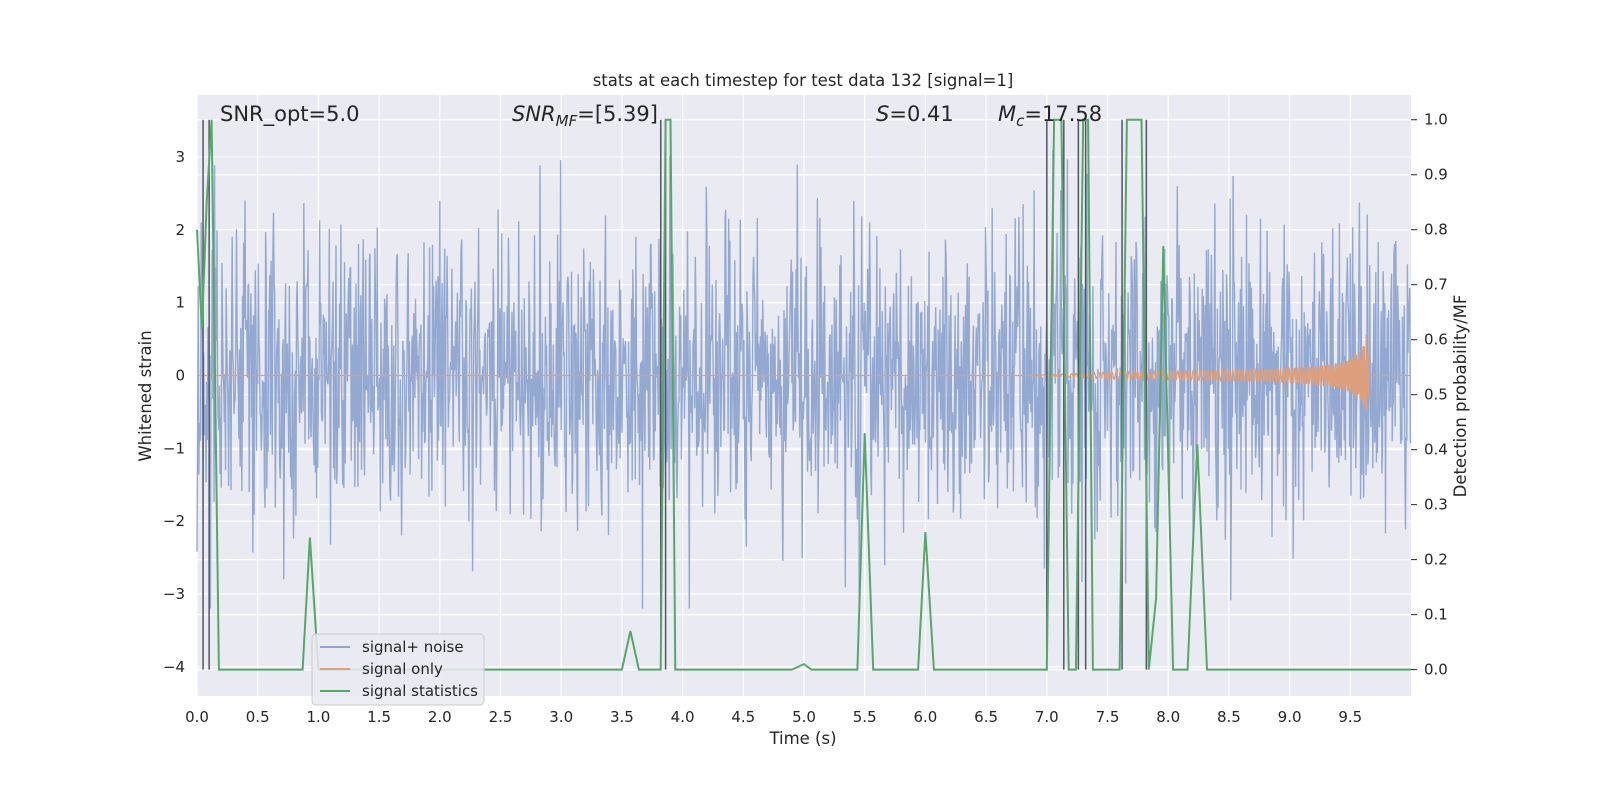 This screenshot has height=800, width=1600. I want to click on annotation-snr-opt: SNR_opt=5.0, so click(290, 114).